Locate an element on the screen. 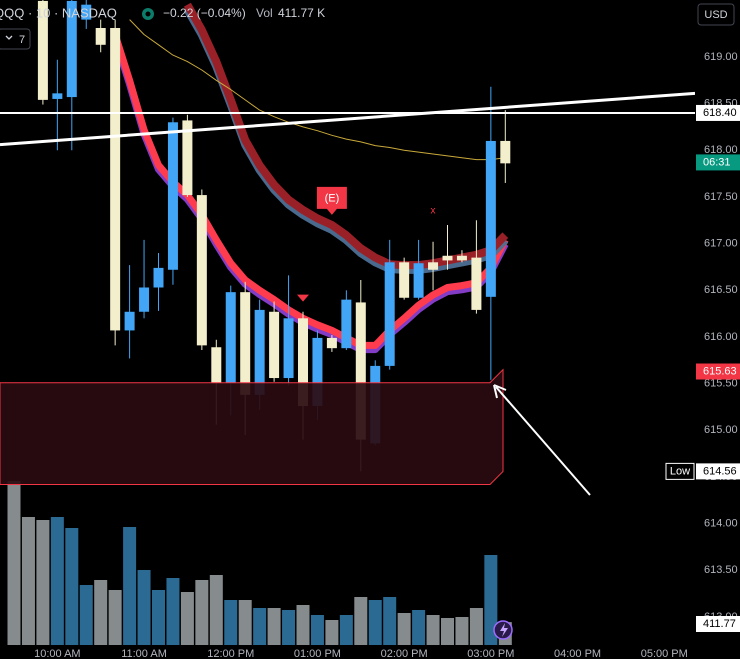 This screenshot has width=740, height=659. x-tick-label: 02:00 PM is located at coordinates (404, 653).